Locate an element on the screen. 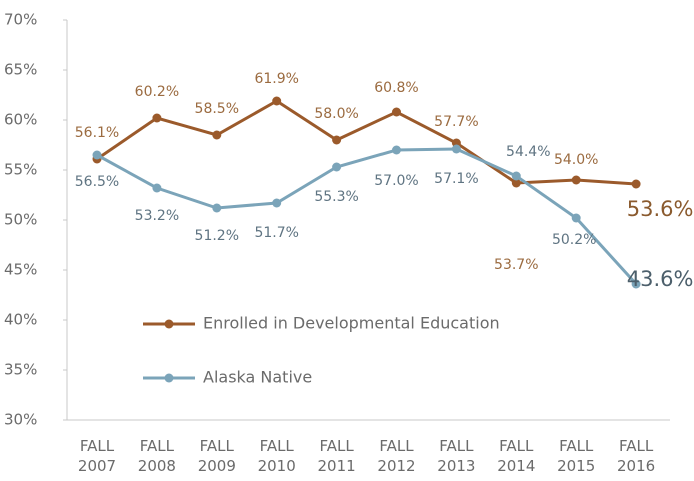 This screenshot has width=694, height=481. data-label: 57.0% is located at coordinates (396, 181).